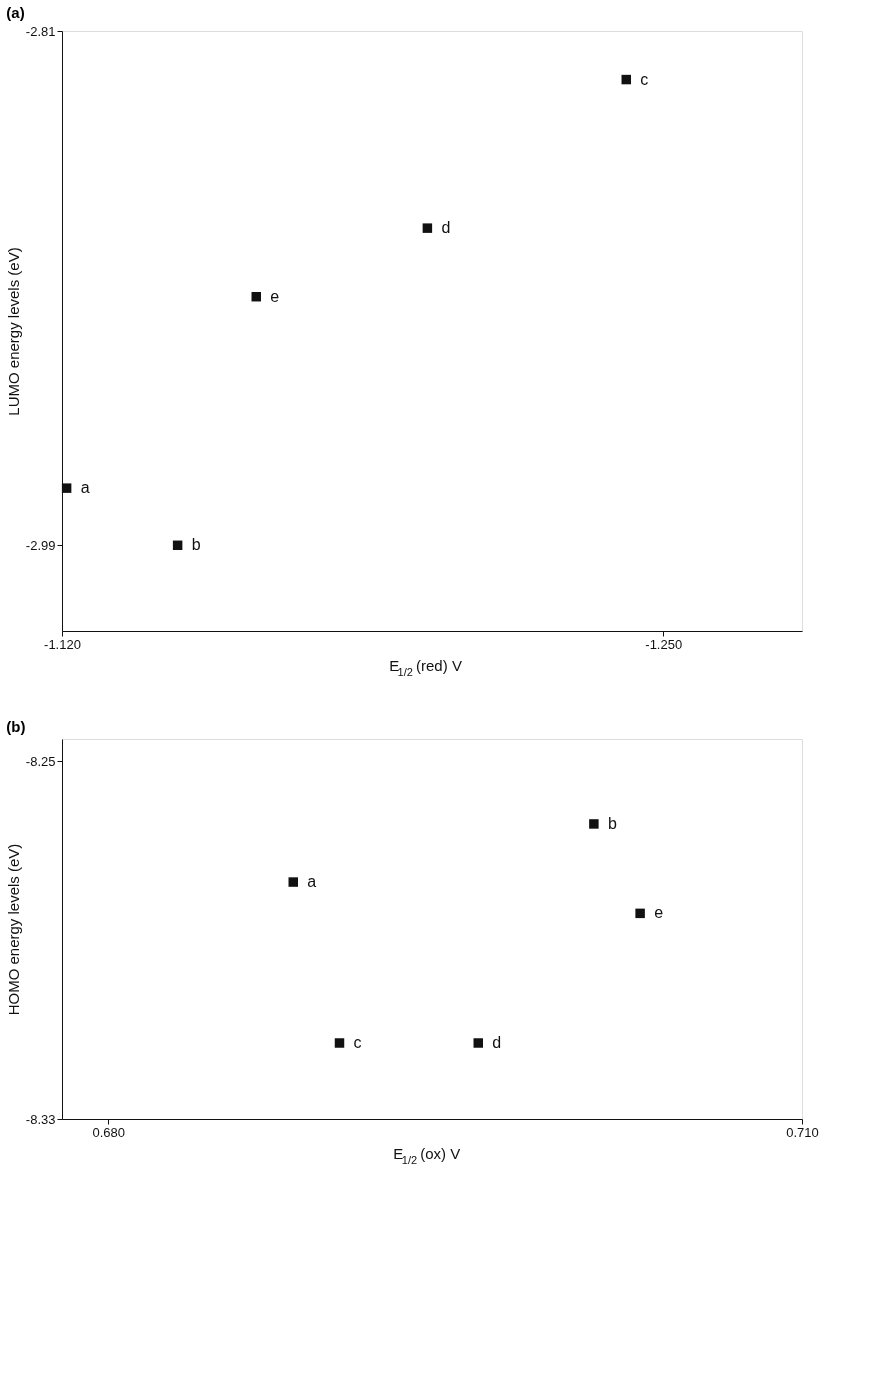  Describe the element at coordinates (40, 545) in the screenshot. I see `y-tick-label: -2.99` at that location.